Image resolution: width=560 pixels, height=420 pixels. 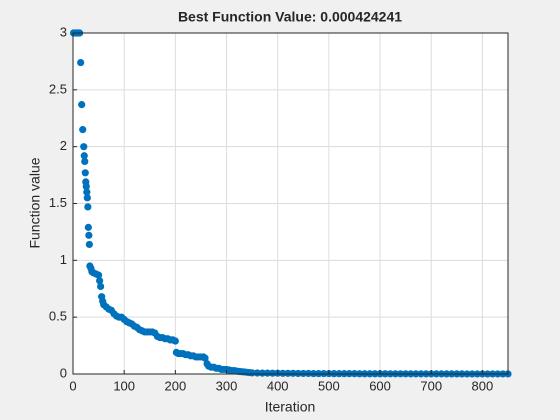 What do you see at coordinates (63, 259) in the screenshot?
I see `y-tick-label: 1` at bounding box center [63, 259].